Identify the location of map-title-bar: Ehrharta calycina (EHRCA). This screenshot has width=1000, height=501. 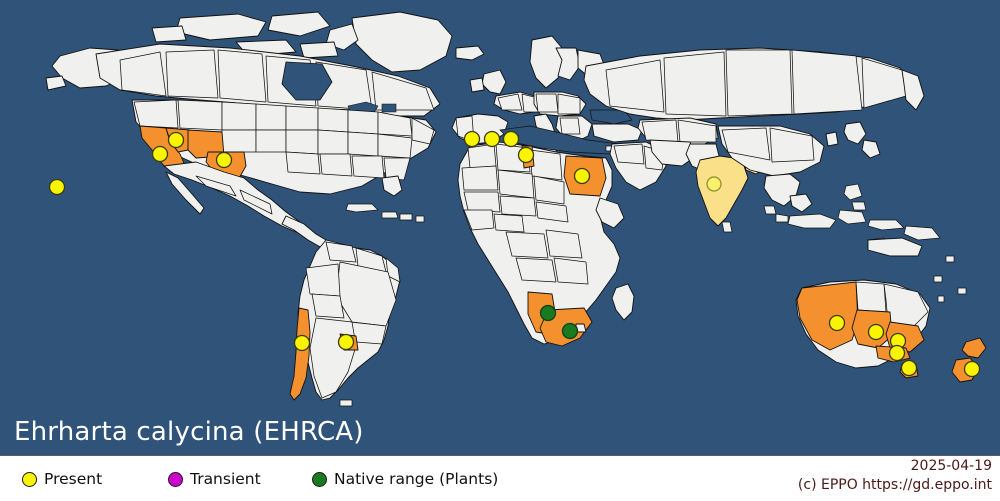
(500, 431).